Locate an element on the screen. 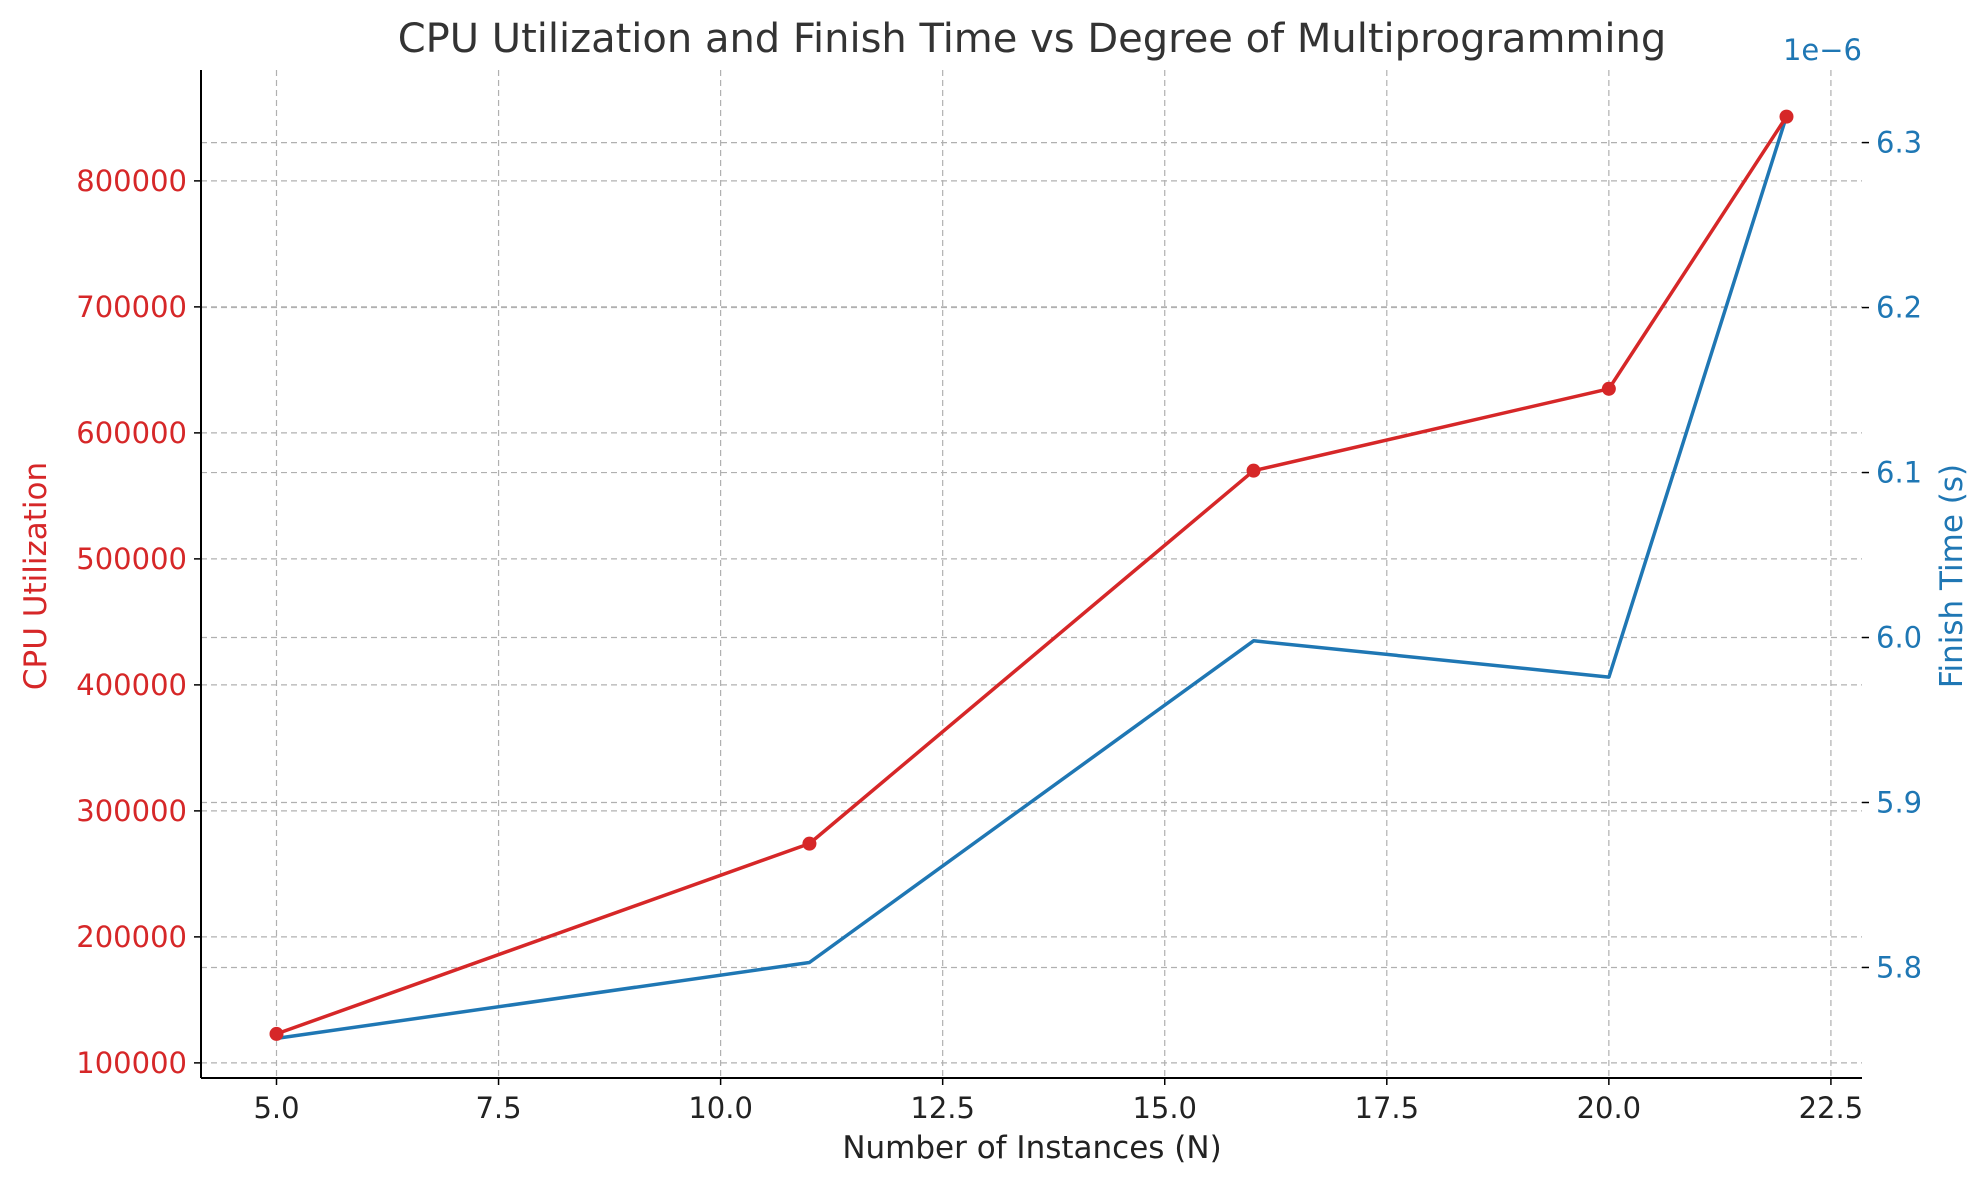  x-tick-label: 7.5 is located at coordinates (498, 1108).